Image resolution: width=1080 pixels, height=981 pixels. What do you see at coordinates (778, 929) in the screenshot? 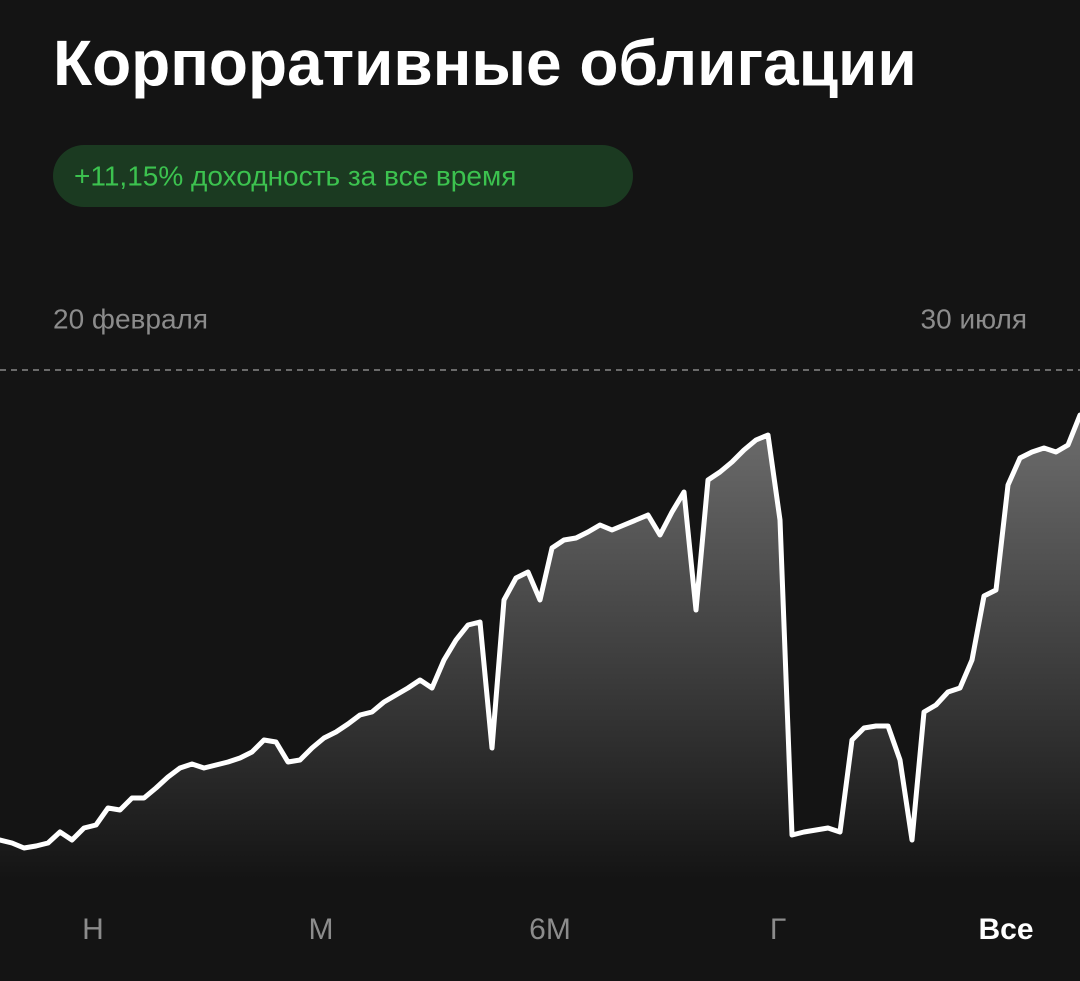
I see `range-tab: Г` at bounding box center [778, 929].